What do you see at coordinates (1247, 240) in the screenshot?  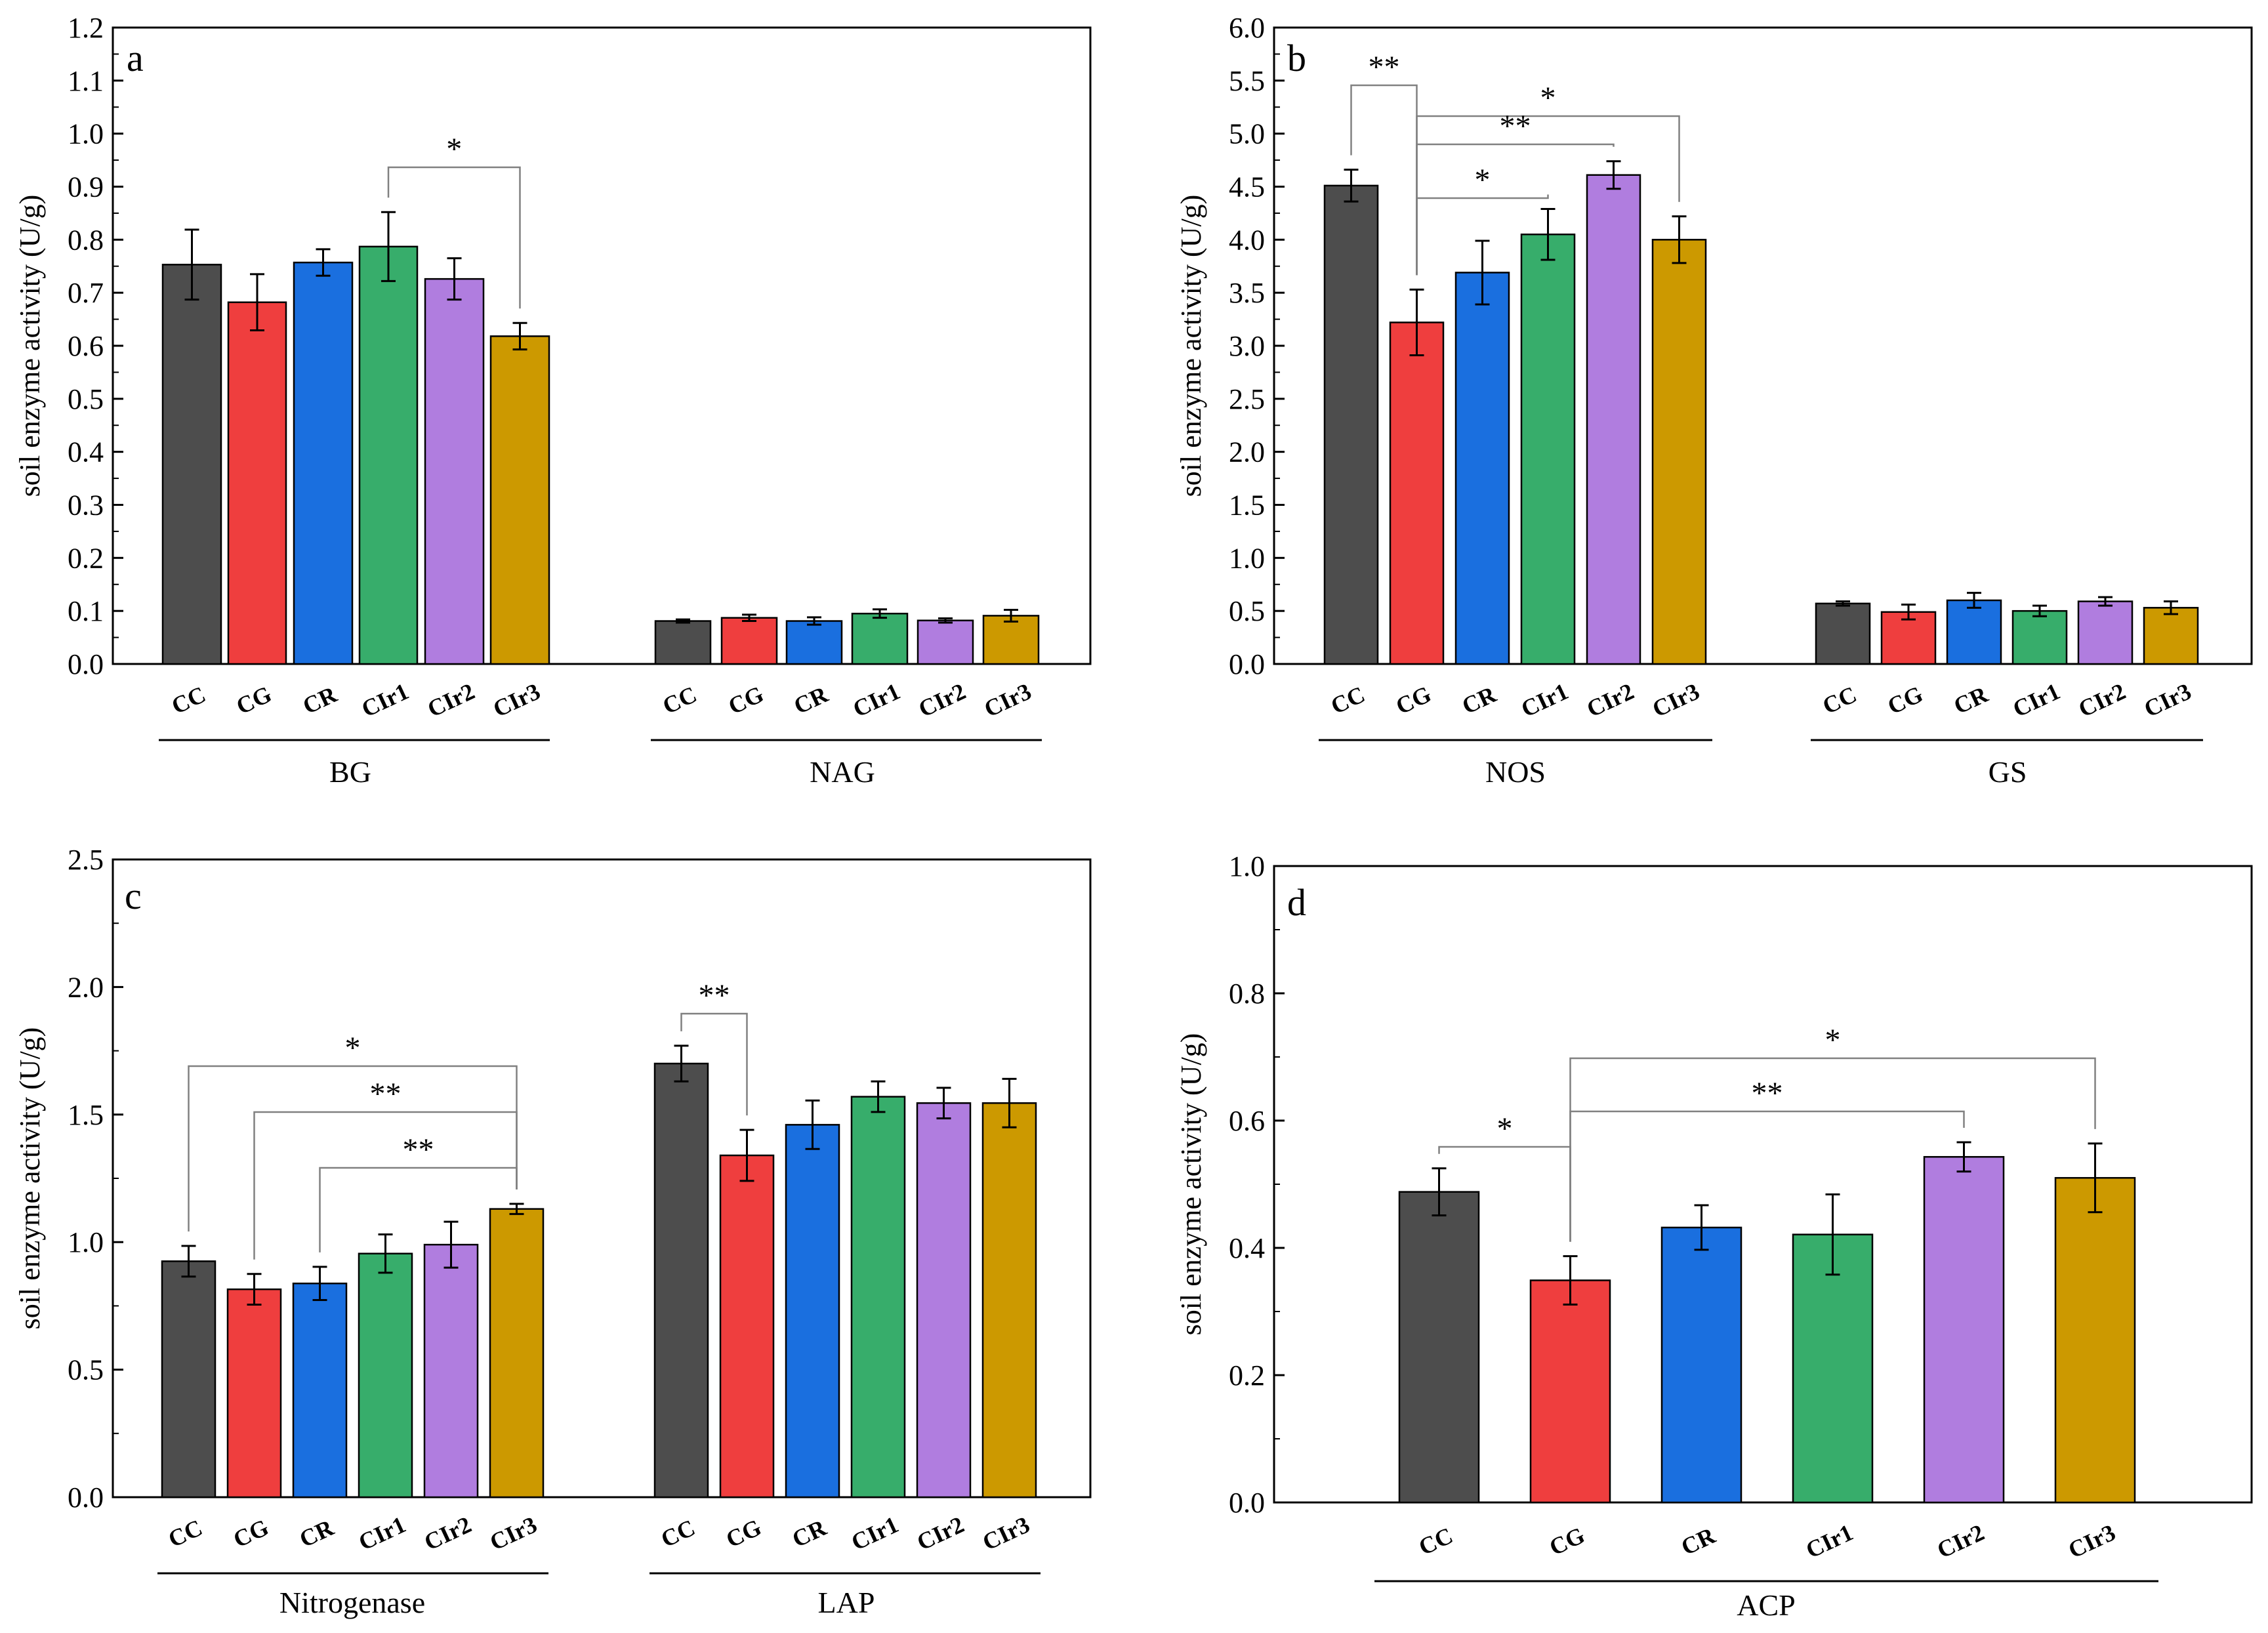 I see `y-tick-label-b: 4.0` at bounding box center [1247, 240].